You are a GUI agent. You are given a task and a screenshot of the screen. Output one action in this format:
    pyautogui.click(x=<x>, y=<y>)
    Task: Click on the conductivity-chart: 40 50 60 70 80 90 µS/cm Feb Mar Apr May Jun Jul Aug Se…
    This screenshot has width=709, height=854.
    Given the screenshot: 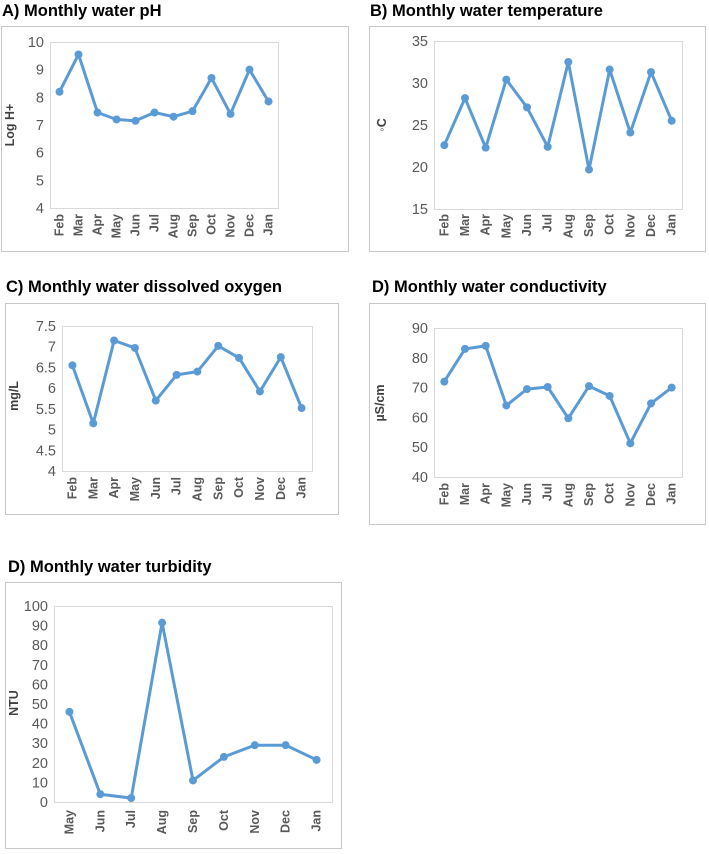 What is the action you would take?
    pyautogui.click(x=537, y=414)
    